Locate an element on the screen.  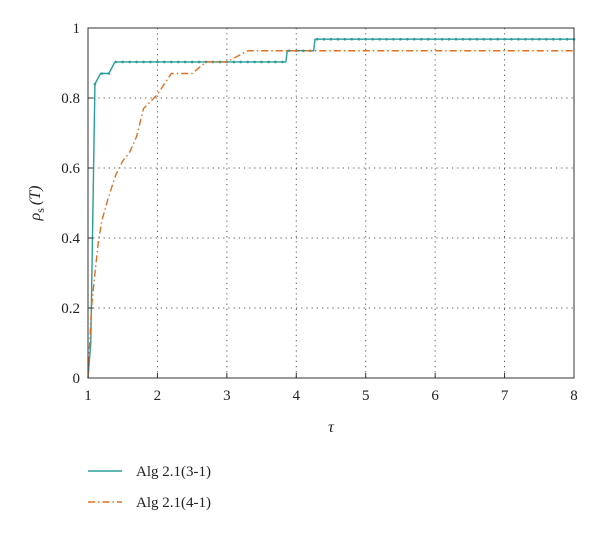
y-tick-label: 0 is located at coordinates (77, 379).